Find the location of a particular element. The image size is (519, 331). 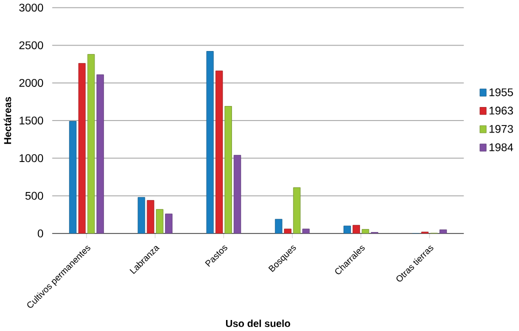

x-axis-title: Uso del suelo is located at coordinates (258, 324).